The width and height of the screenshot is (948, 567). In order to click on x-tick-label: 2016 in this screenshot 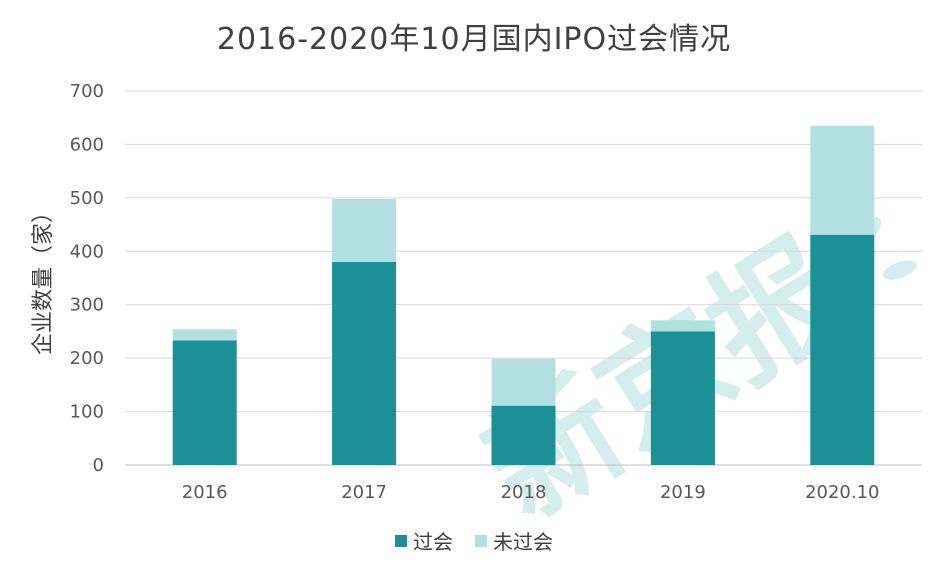, I will do `click(205, 492)`.